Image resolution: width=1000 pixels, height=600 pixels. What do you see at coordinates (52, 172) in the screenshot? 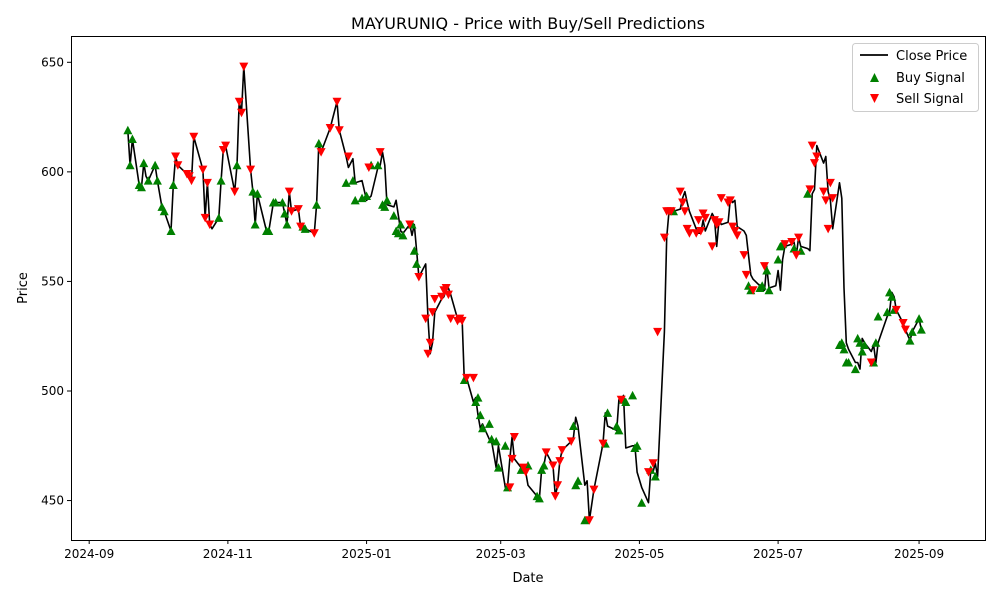
I see `y-tick-label: 600` at bounding box center [52, 172].